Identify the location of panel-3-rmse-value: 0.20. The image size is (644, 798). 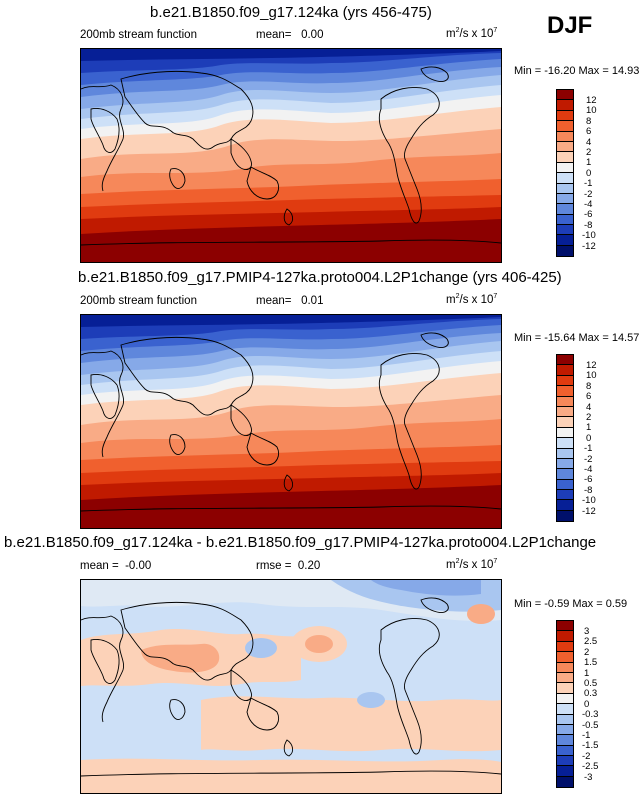
(309, 566).